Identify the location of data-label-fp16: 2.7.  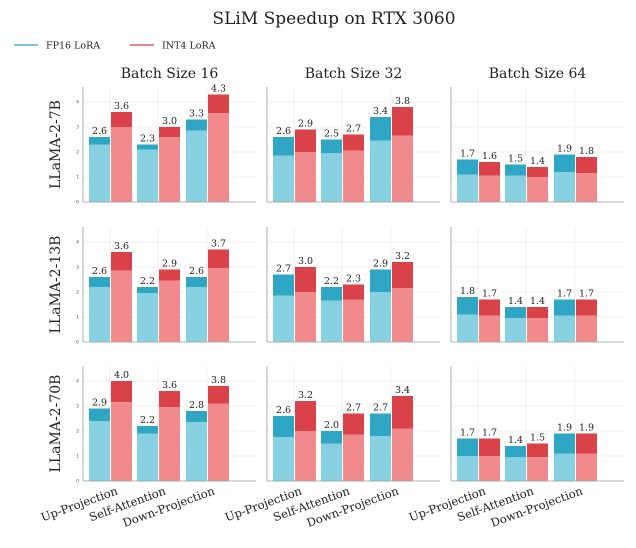
(283, 269).